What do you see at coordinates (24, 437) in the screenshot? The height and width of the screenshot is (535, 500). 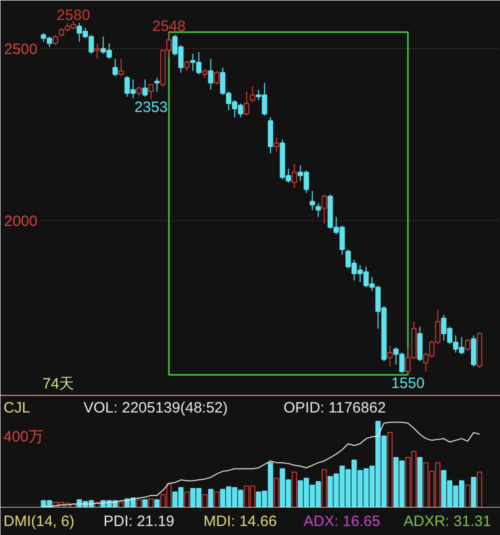 I see `annotation: 400万` at bounding box center [24, 437].